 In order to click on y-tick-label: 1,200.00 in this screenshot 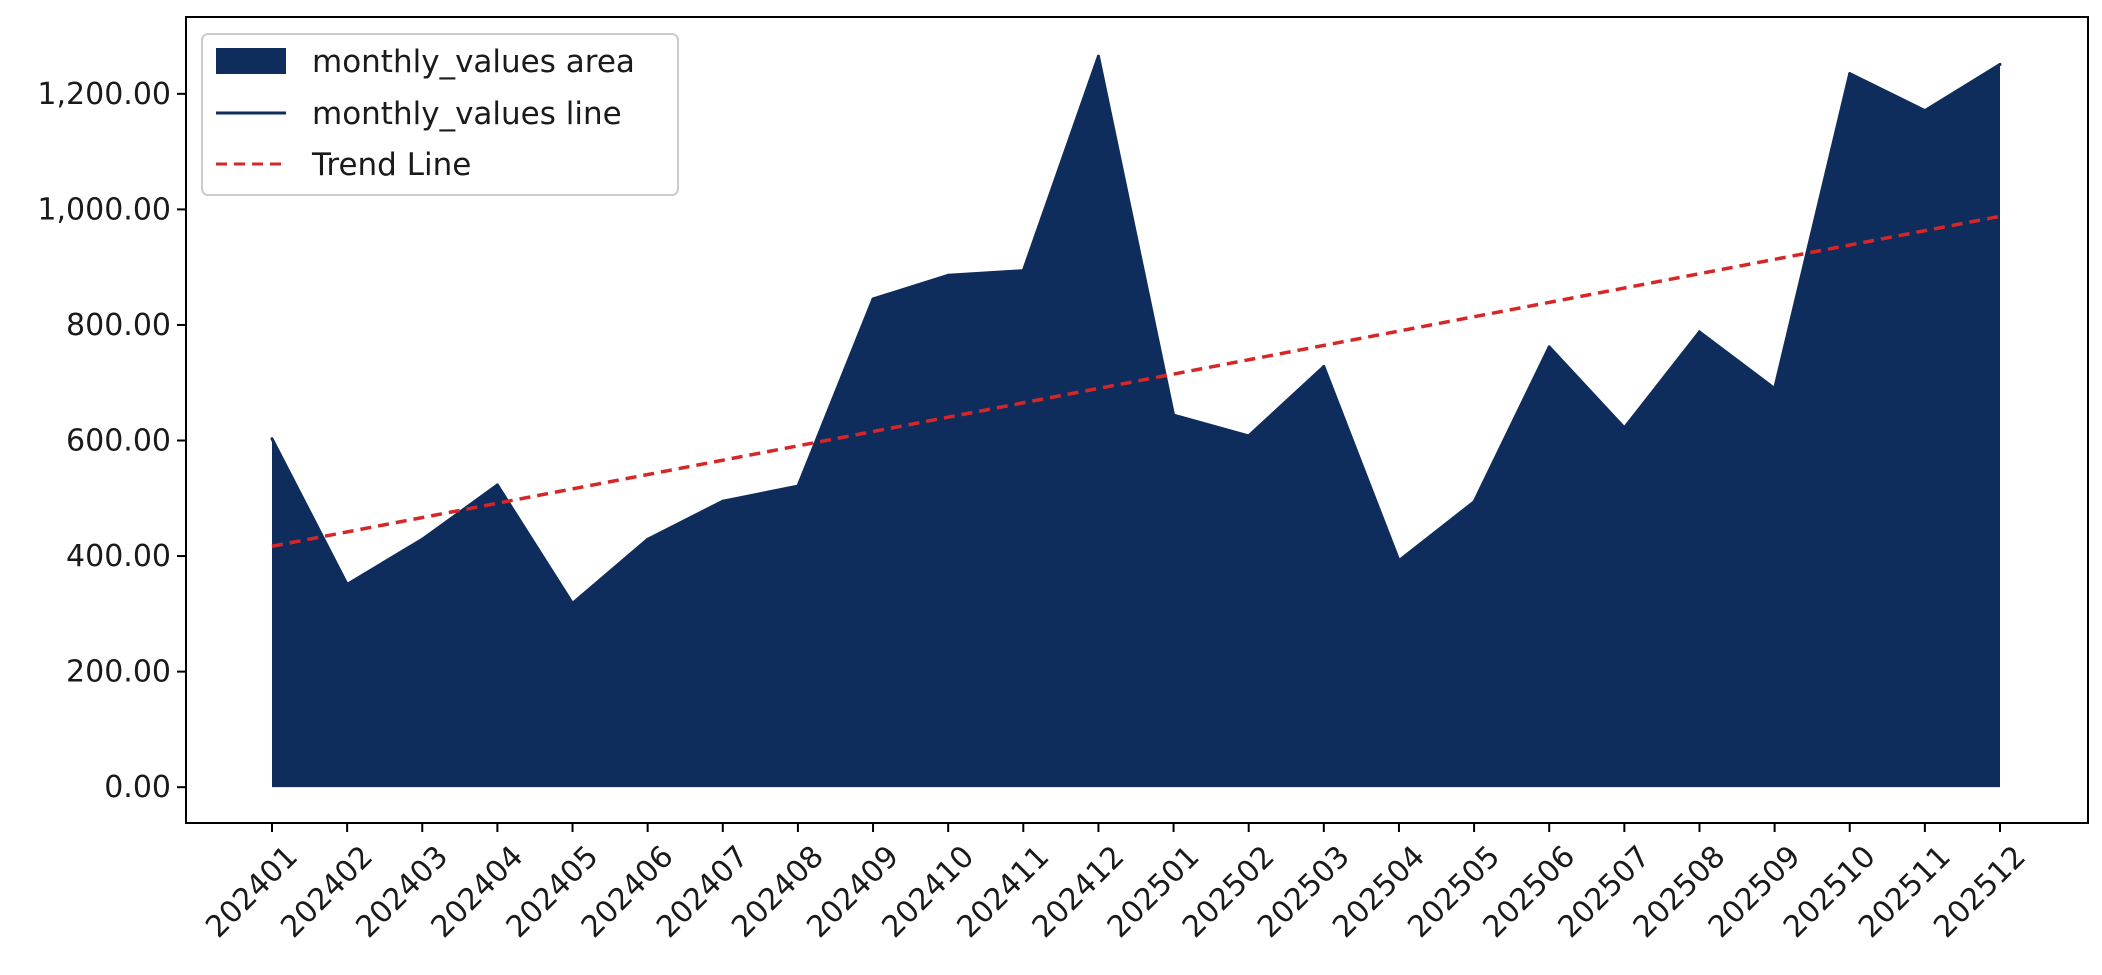, I will do `click(104, 94)`.